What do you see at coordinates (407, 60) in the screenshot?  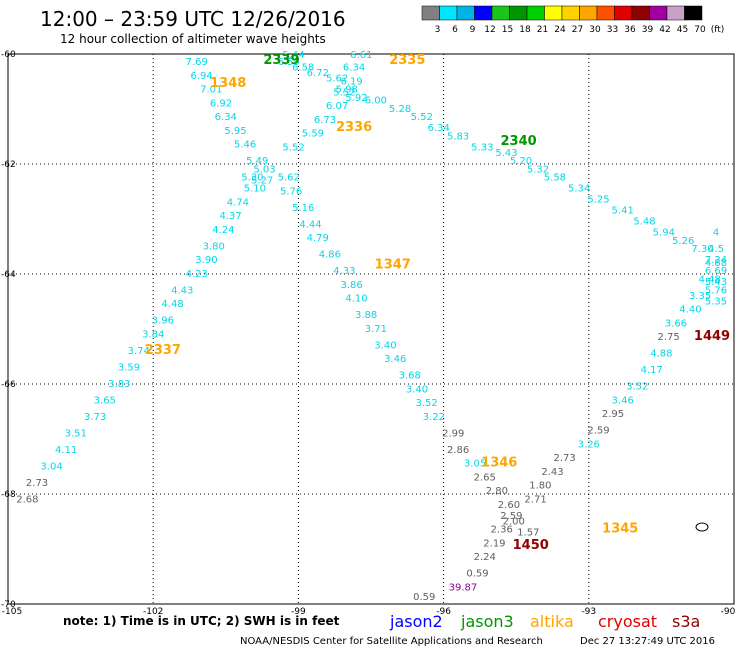 I see `pass-time-label: 2335` at bounding box center [407, 60].